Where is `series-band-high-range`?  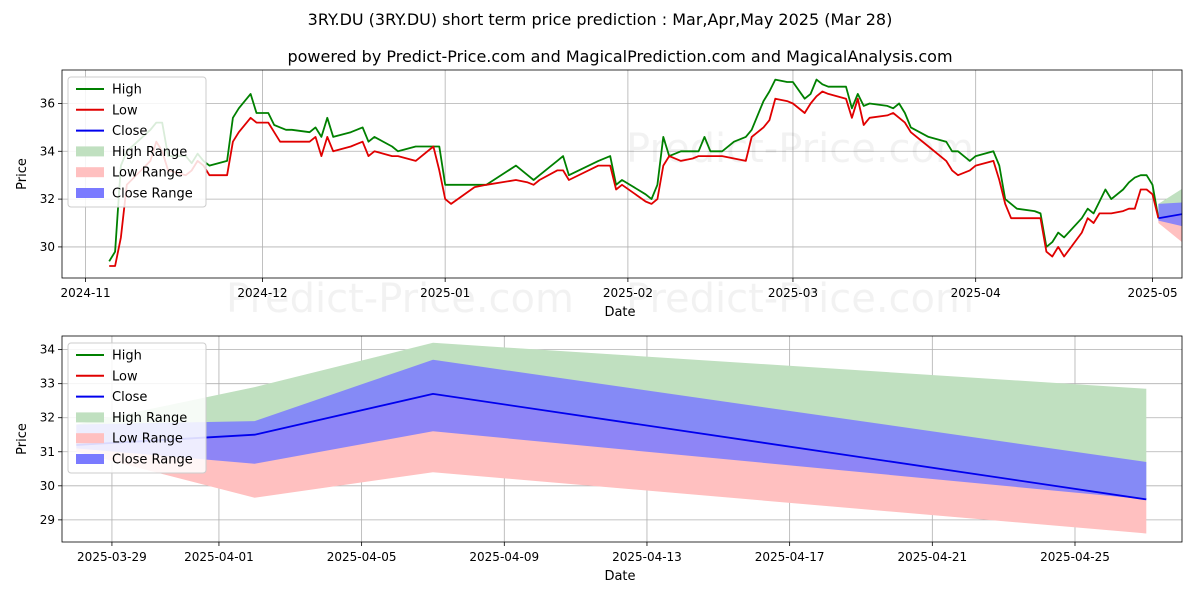
series-band-high-range is located at coordinates (1170, 203).